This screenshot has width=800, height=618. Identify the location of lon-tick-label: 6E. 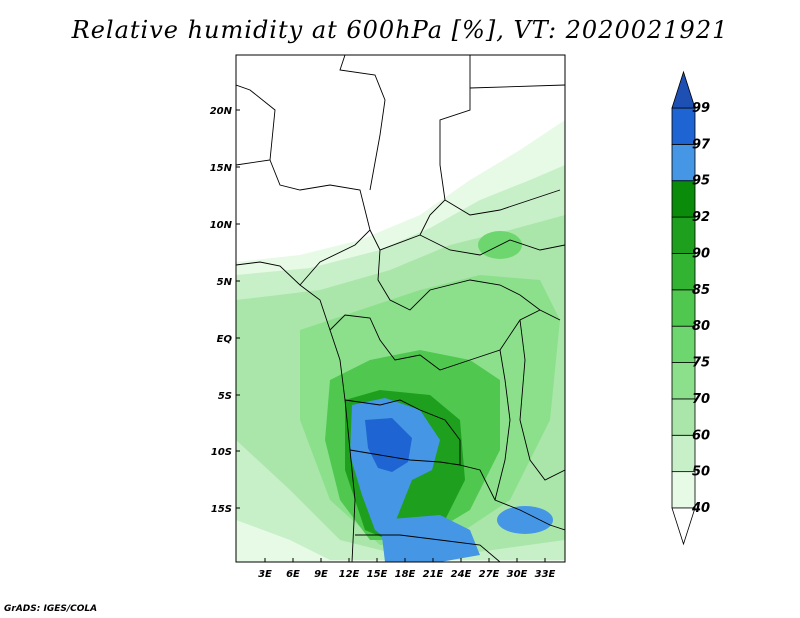
(293, 574).